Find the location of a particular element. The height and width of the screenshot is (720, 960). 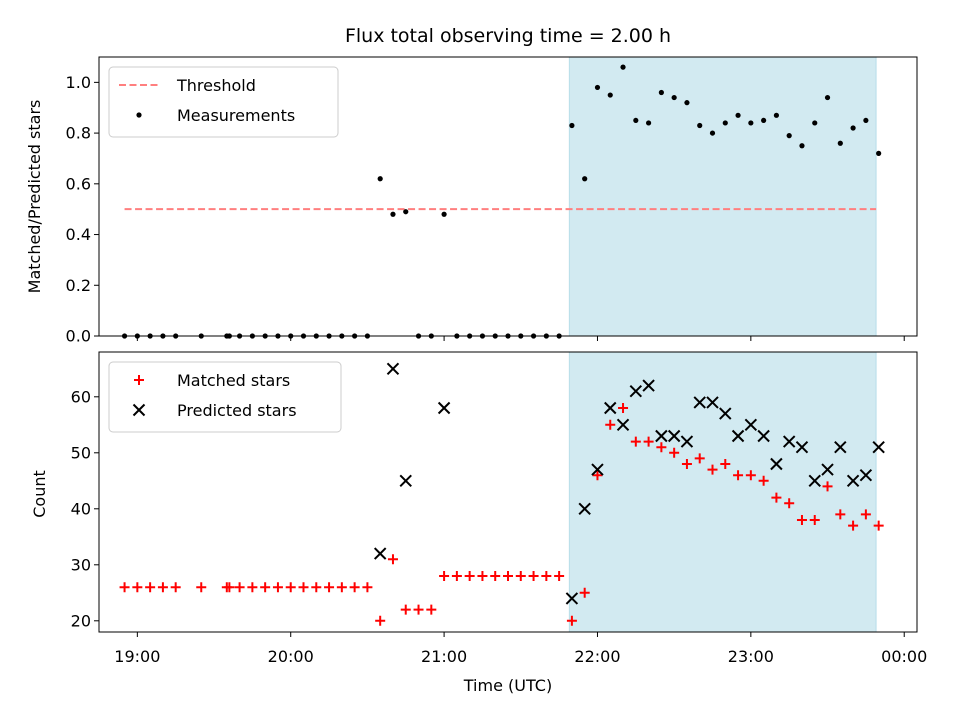

top-y-tick-label: 0.2 is located at coordinates (78, 285).